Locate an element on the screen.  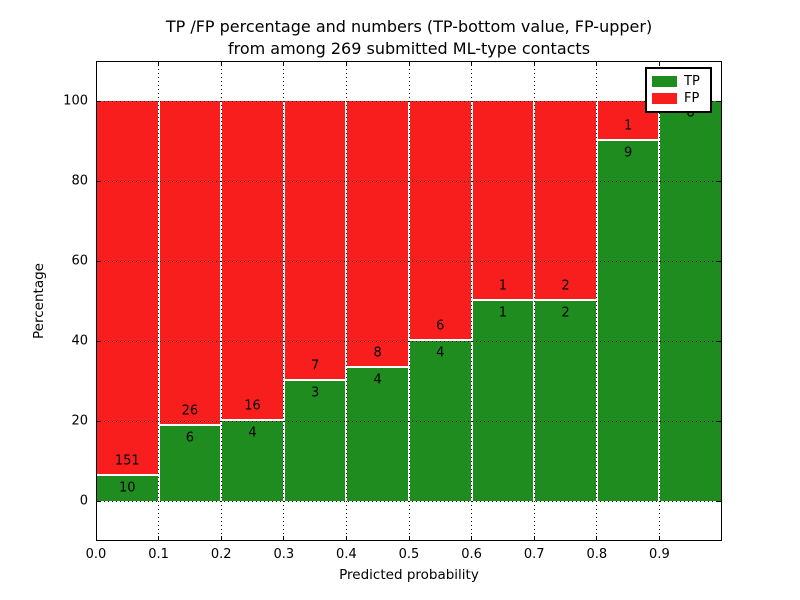
y-tick-label: 100 is located at coordinates (75, 101).